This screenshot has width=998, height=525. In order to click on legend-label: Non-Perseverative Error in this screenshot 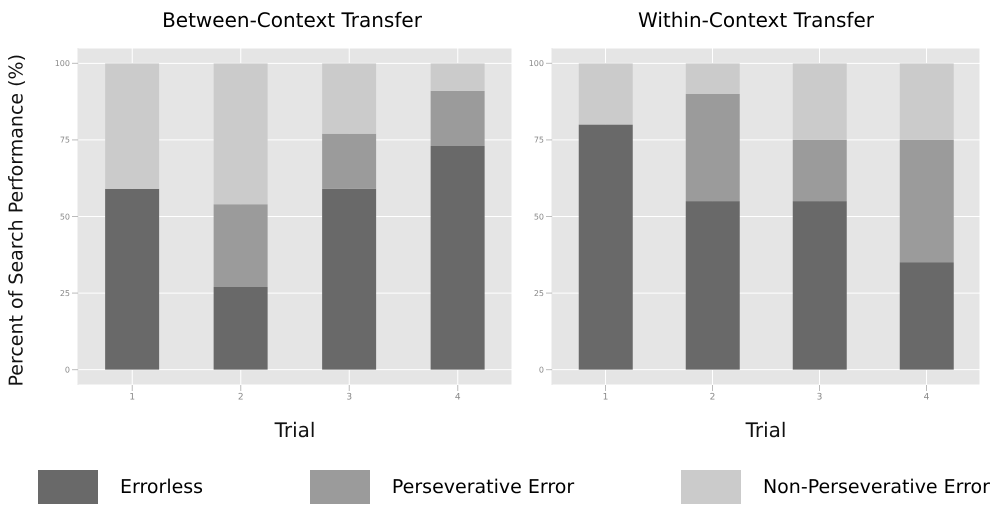, I will do `click(876, 487)`.